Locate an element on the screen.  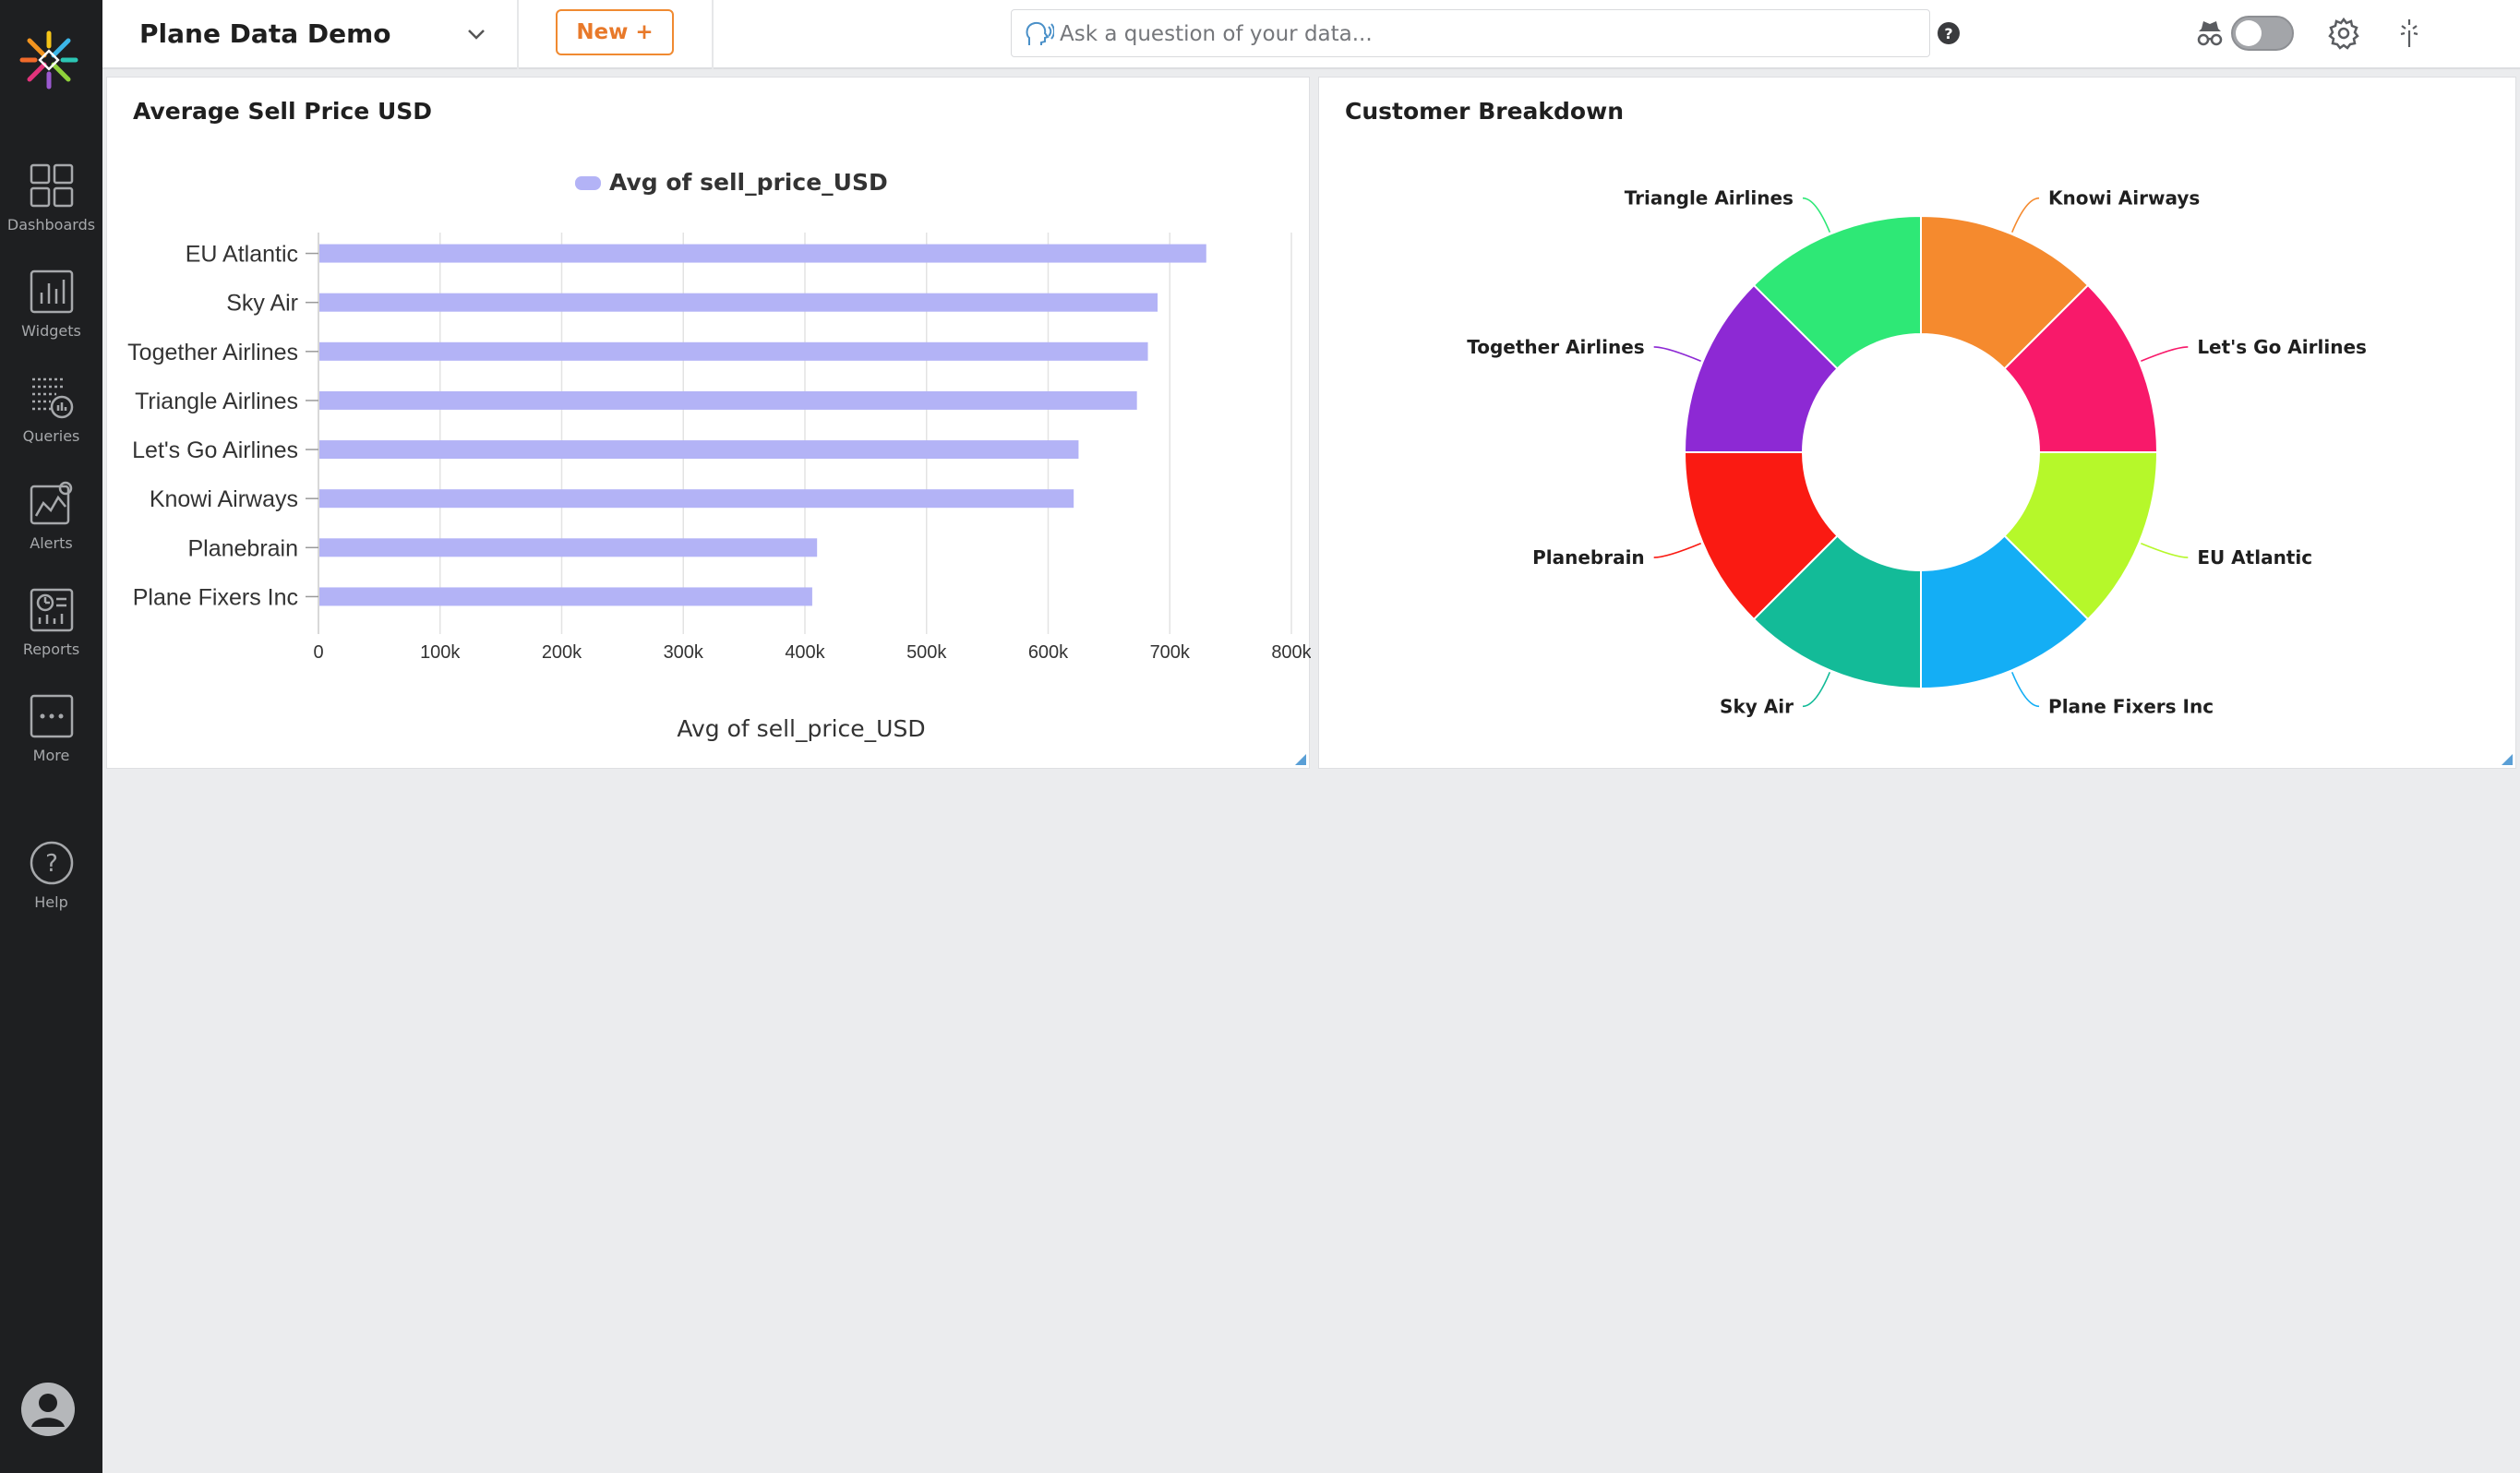
x-tick-label: 700k is located at coordinates (1170, 652).